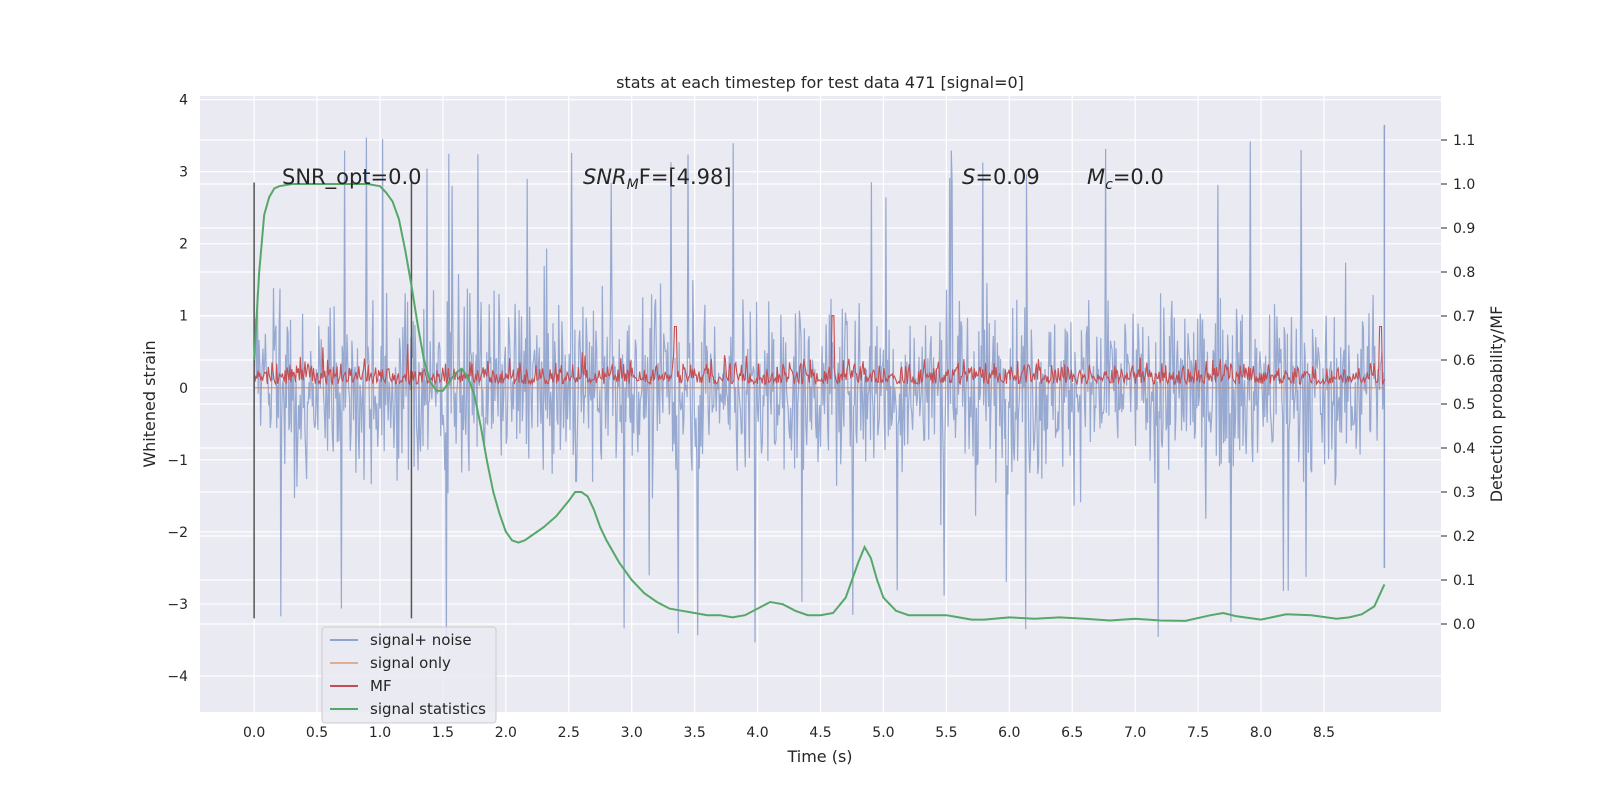 This screenshot has width=1600, height=800. Describe the element at coordinates (1324, 733) in the screenshot. I see `x-tick-label: 8.5` at that location.